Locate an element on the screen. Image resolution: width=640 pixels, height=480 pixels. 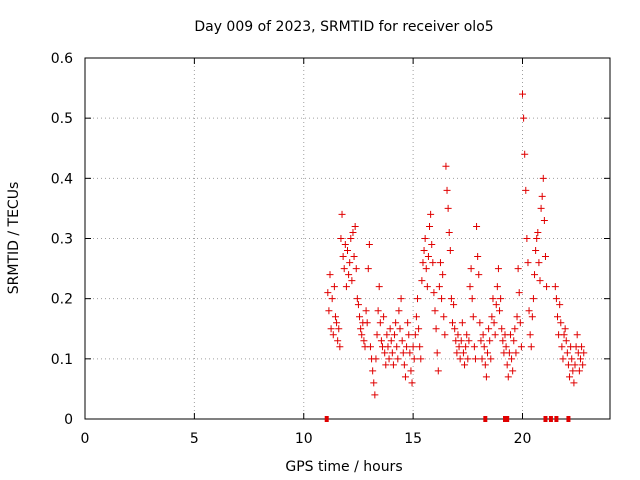
y-tick-label: 0.2 is located at coordinates (62, 300).